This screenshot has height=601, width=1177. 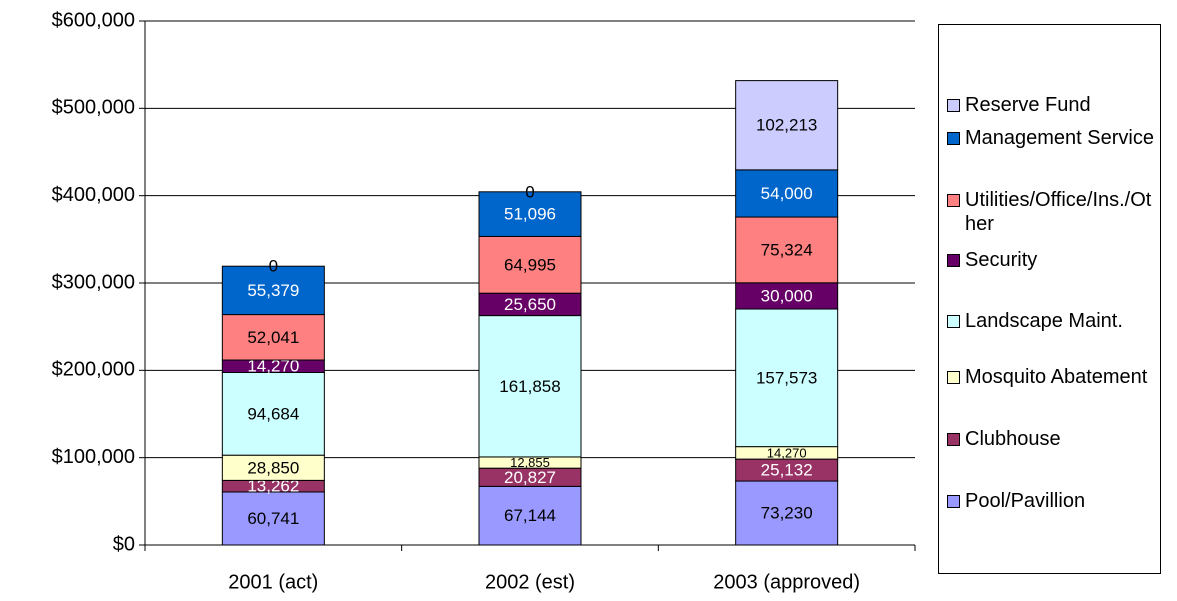 What do you see at coordinates (530, 304) in the screenshot?
I see `data-label: 25,650` at bounding box center [530, 304].